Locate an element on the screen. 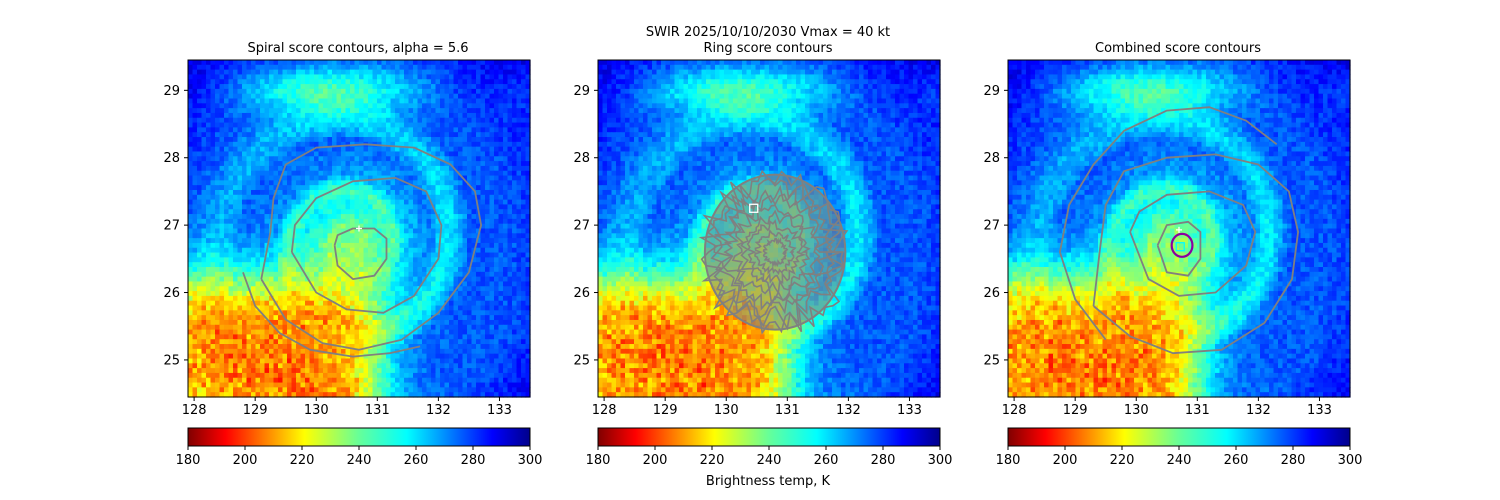 The width and height of the screenshot is (1500, 500). ring-contours is located at coordinates (773, 252).